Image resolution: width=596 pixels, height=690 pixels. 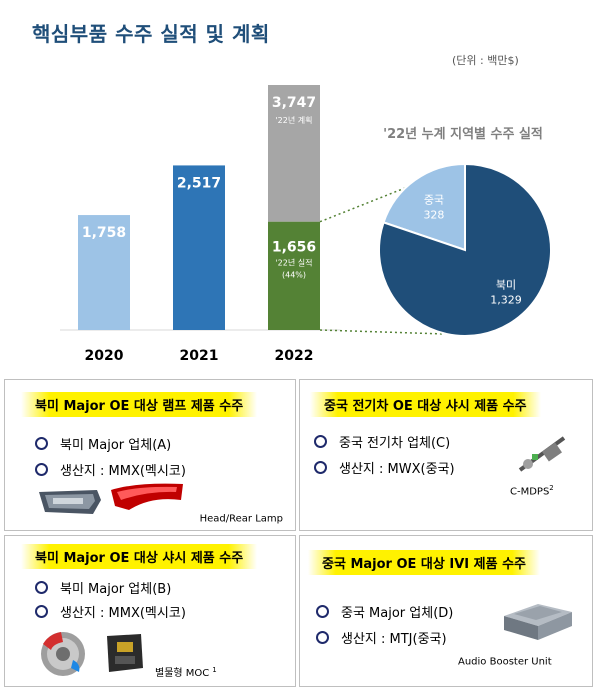 I want to click on card-item: 북미 Major 업체(B), so click(x=103, y=587).